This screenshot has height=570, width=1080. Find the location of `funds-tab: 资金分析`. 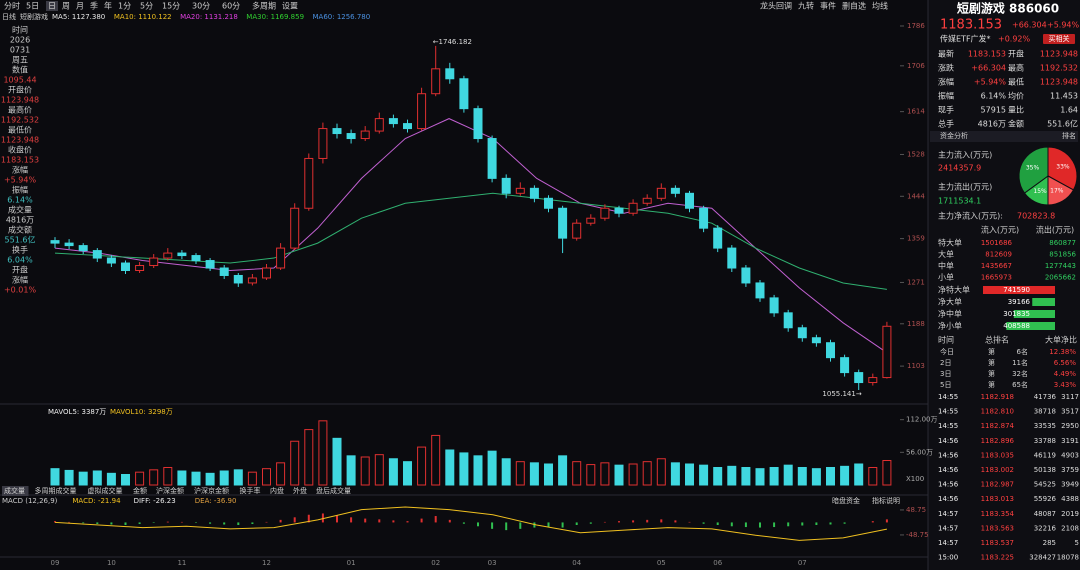

funds-tab: 资金分析 is located at coordinates (954, 135).